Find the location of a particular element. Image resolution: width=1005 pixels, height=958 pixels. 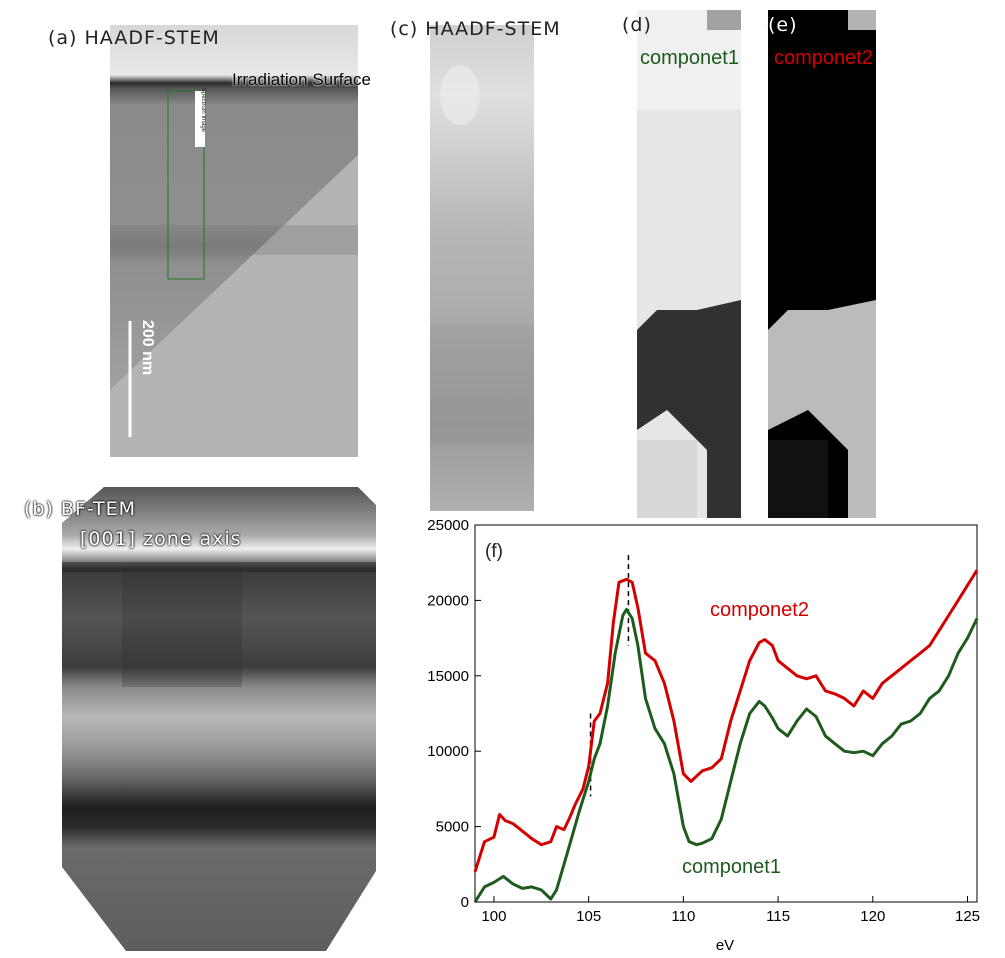

x-tick-label: 120 is located at coordinates (872, 916).